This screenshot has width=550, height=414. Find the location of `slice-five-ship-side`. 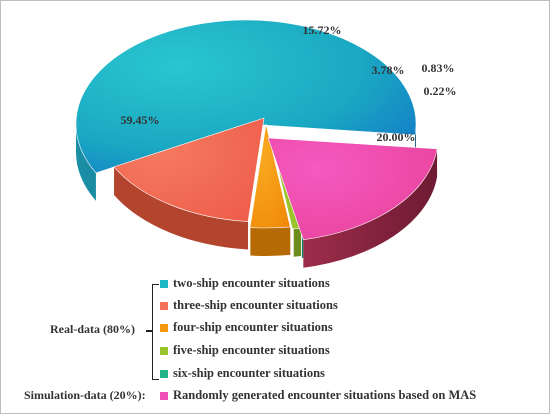

slice-five-ship-side is located at coordinates (297, 242).